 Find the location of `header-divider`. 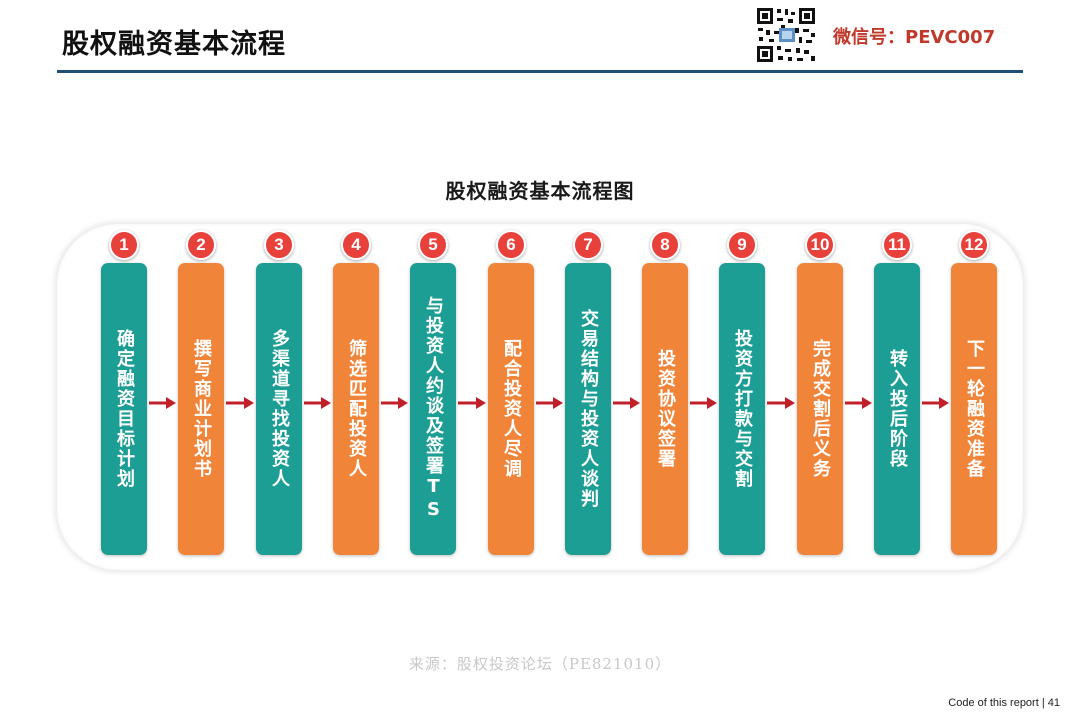

header-divider is located at coordinates (540, 71).